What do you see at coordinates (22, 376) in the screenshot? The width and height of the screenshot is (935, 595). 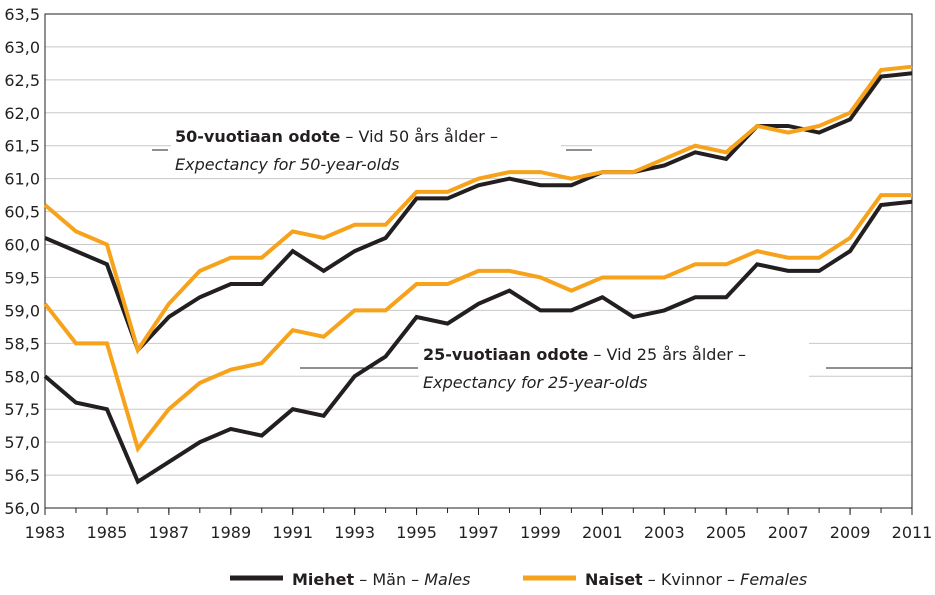 I see `y-tick-label: 58,0` at bounding box center [22, 376].